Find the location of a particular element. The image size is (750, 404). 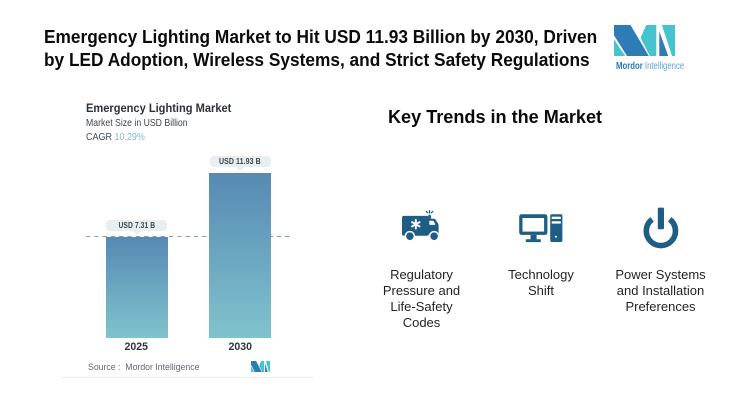

chart-cagr: CAGR 10.29% is located at coordinates (115, 137).